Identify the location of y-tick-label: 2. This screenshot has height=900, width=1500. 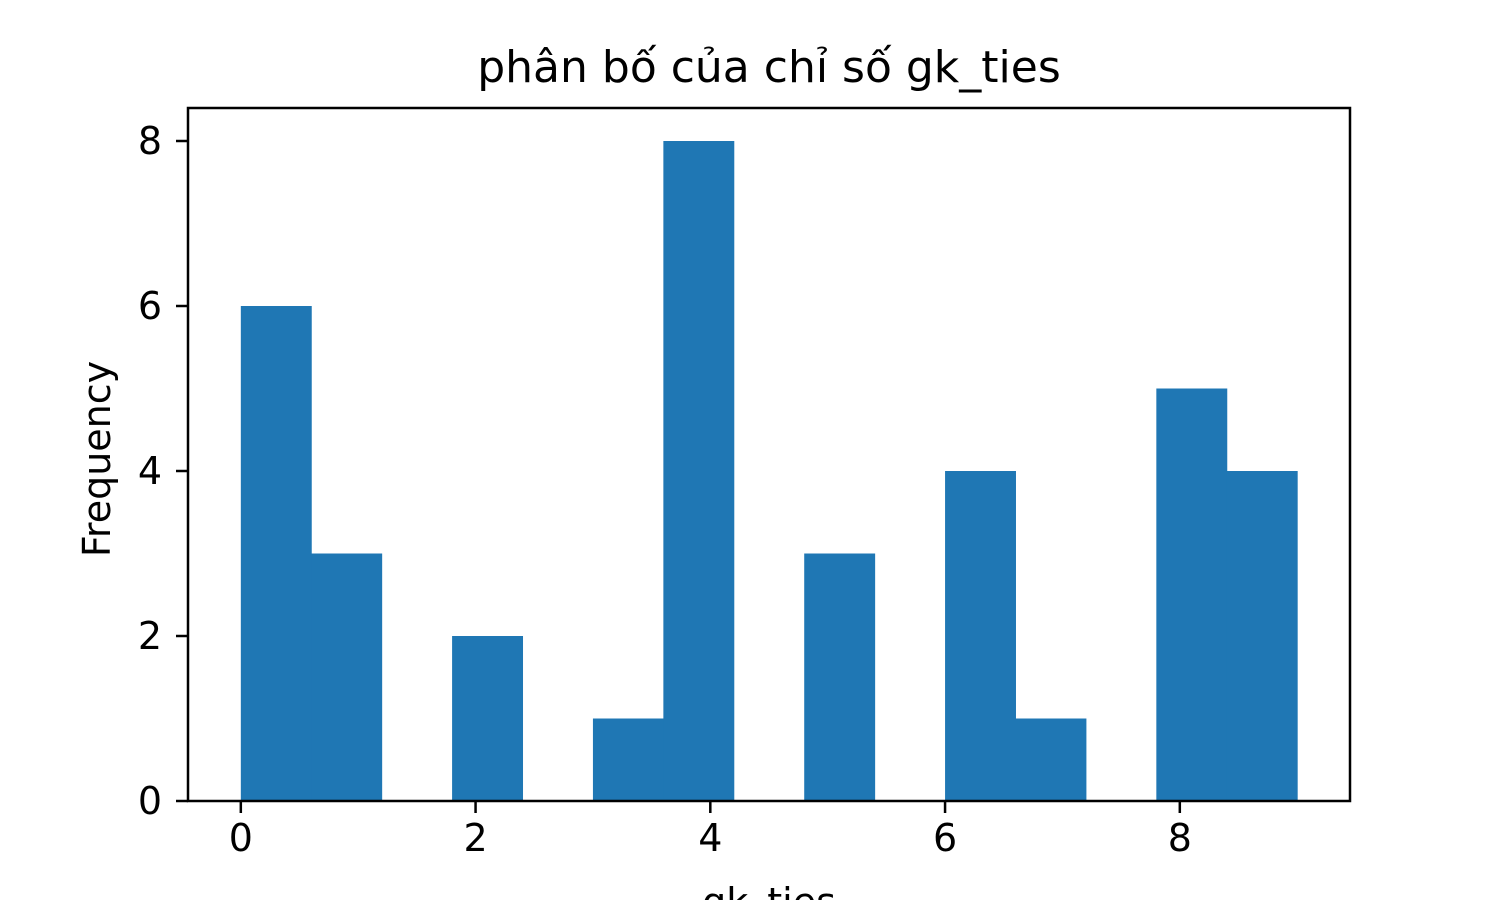
(150, 636).